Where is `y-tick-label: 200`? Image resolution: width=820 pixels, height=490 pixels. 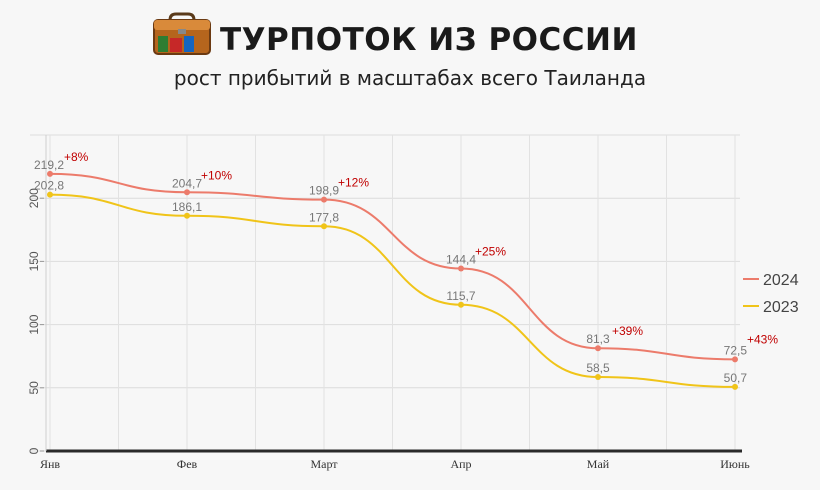
y-tick-label: 200 is located at coordinates (34, 198).